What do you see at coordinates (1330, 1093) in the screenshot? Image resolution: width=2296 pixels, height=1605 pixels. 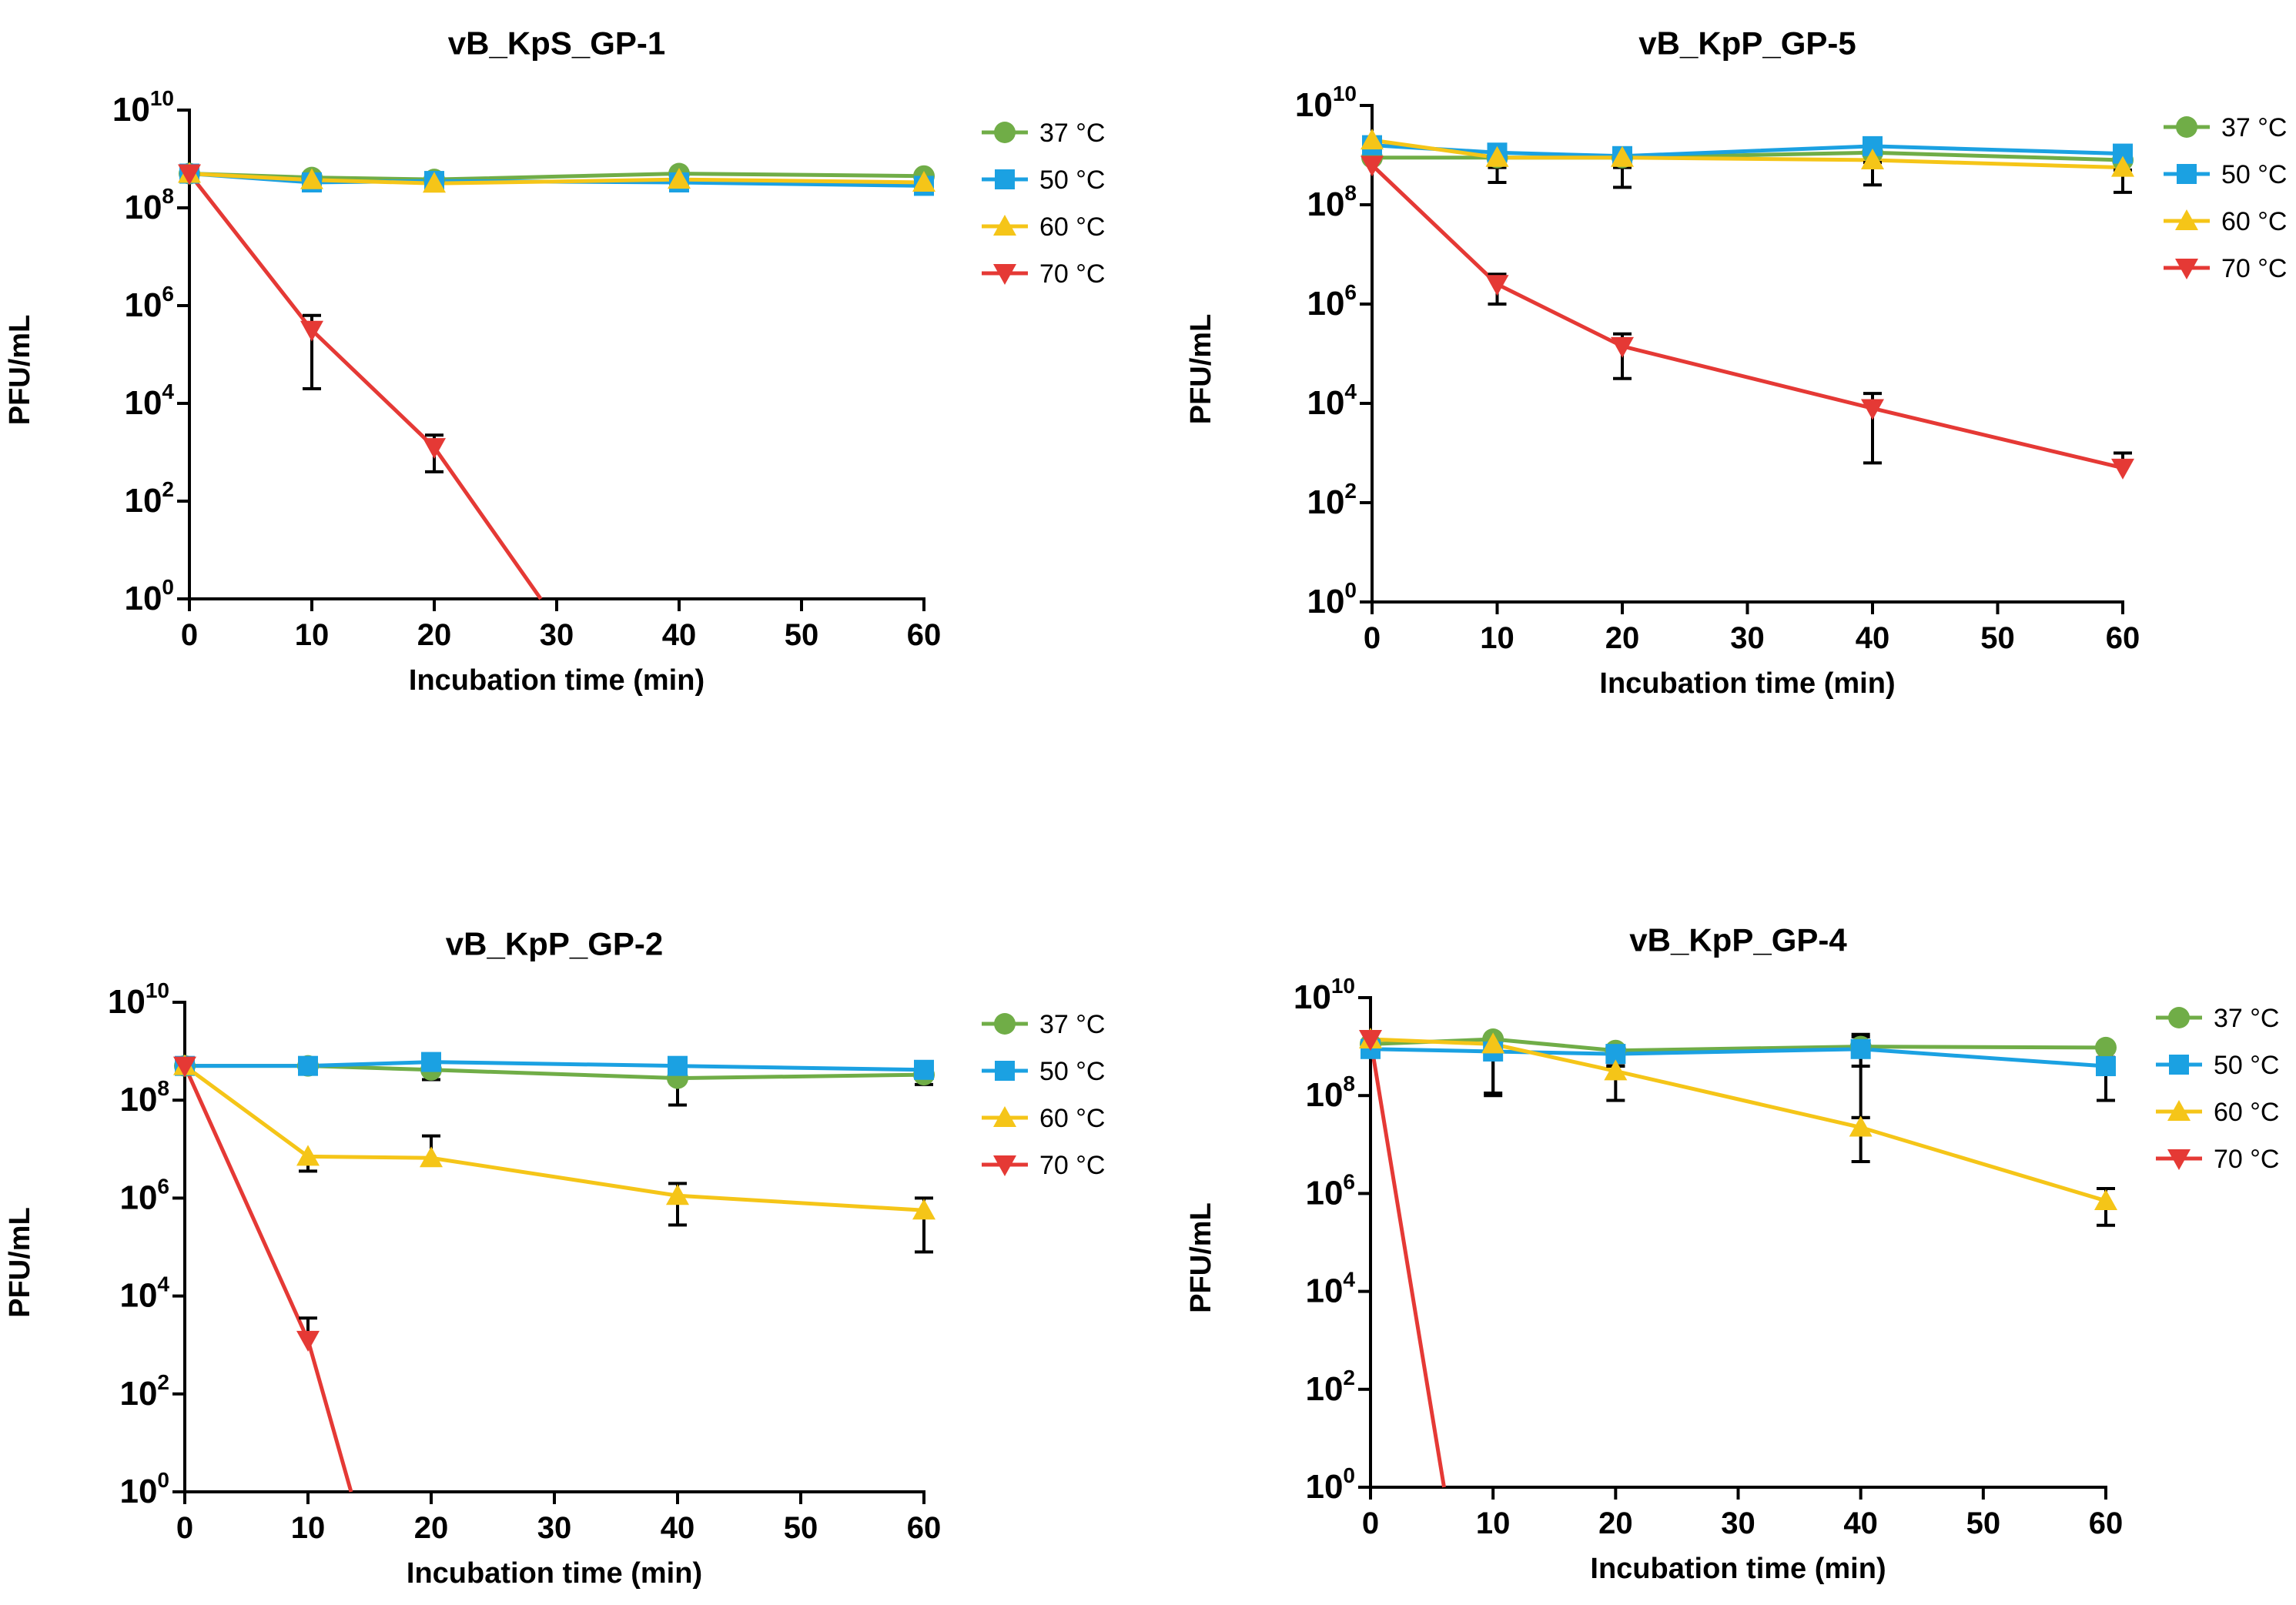 I see `y-tick-label: 10⁸` at bounding box center [1330, 1093].